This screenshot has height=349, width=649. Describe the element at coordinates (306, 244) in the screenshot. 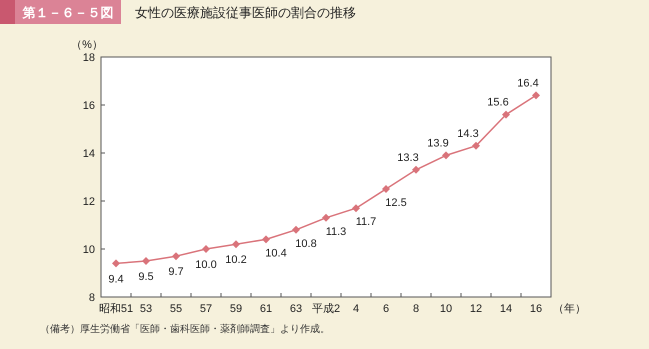

I see `data-label: 10.8` at that location.